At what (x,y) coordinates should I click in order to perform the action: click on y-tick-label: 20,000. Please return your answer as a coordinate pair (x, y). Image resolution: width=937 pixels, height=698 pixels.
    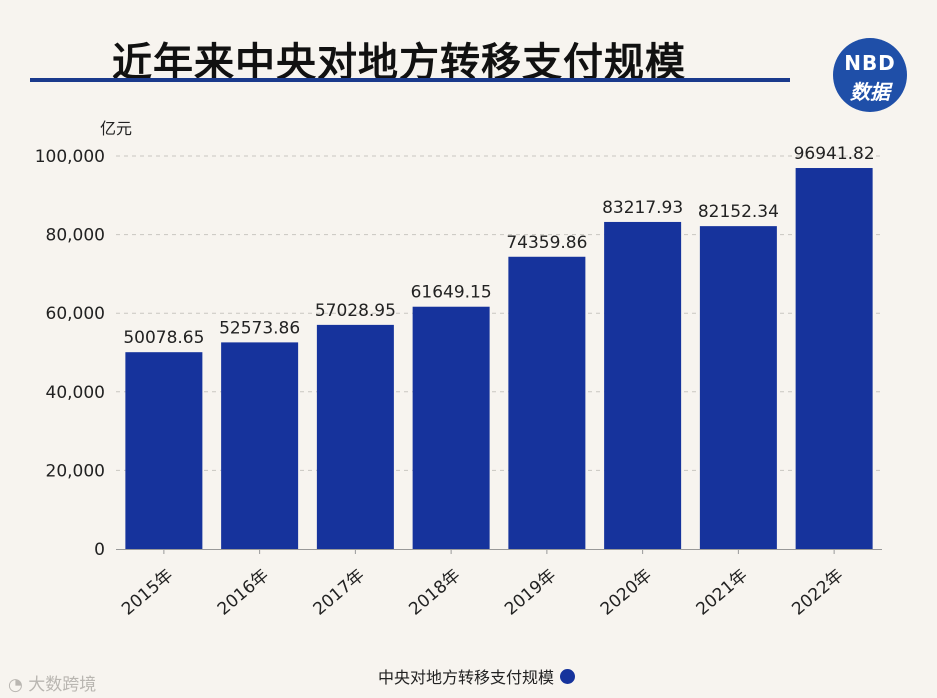
    Looking at the image, I should click on (75, 471).